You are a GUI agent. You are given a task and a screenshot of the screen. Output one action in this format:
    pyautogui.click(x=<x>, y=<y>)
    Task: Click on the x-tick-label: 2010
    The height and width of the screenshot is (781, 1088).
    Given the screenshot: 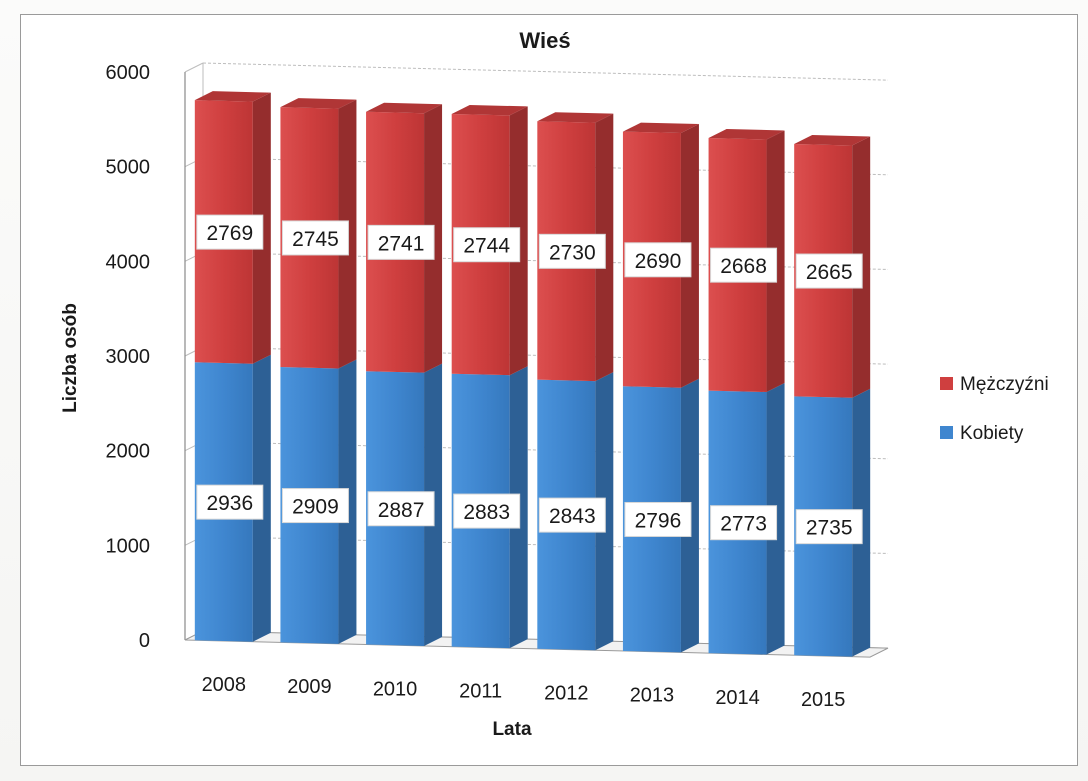 What is the action you would take?
    pyautogui.click(x=395, y=689)
    